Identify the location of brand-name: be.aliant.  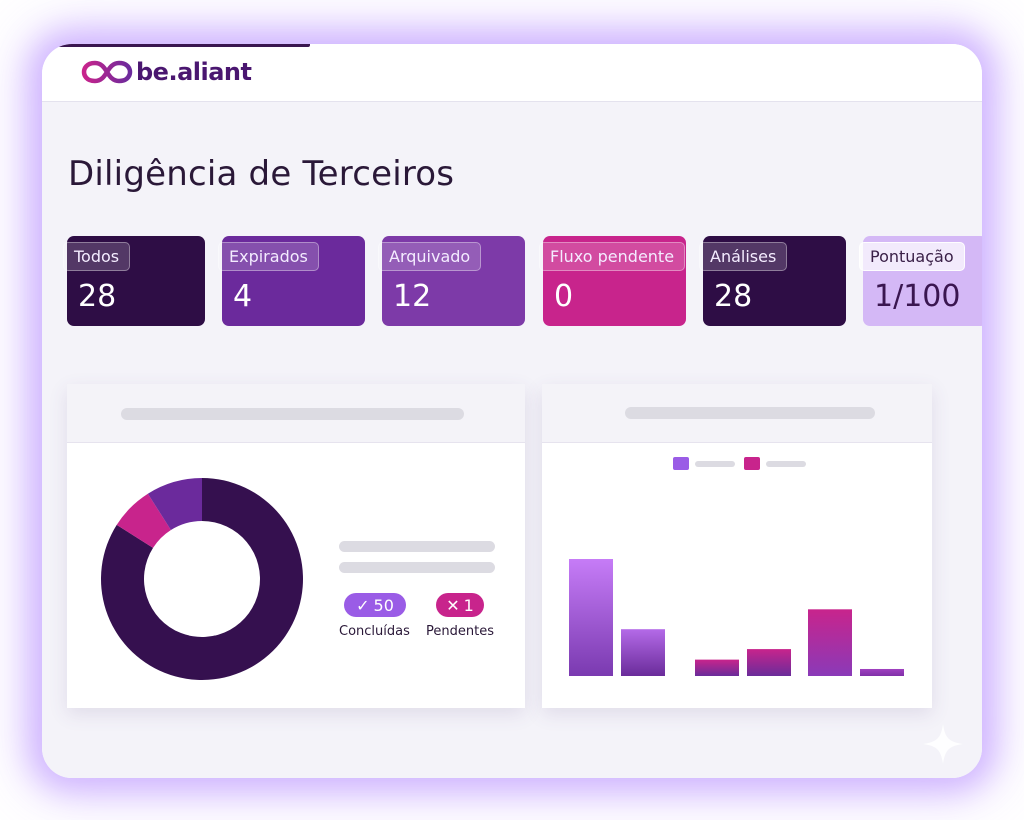
(194, 72).